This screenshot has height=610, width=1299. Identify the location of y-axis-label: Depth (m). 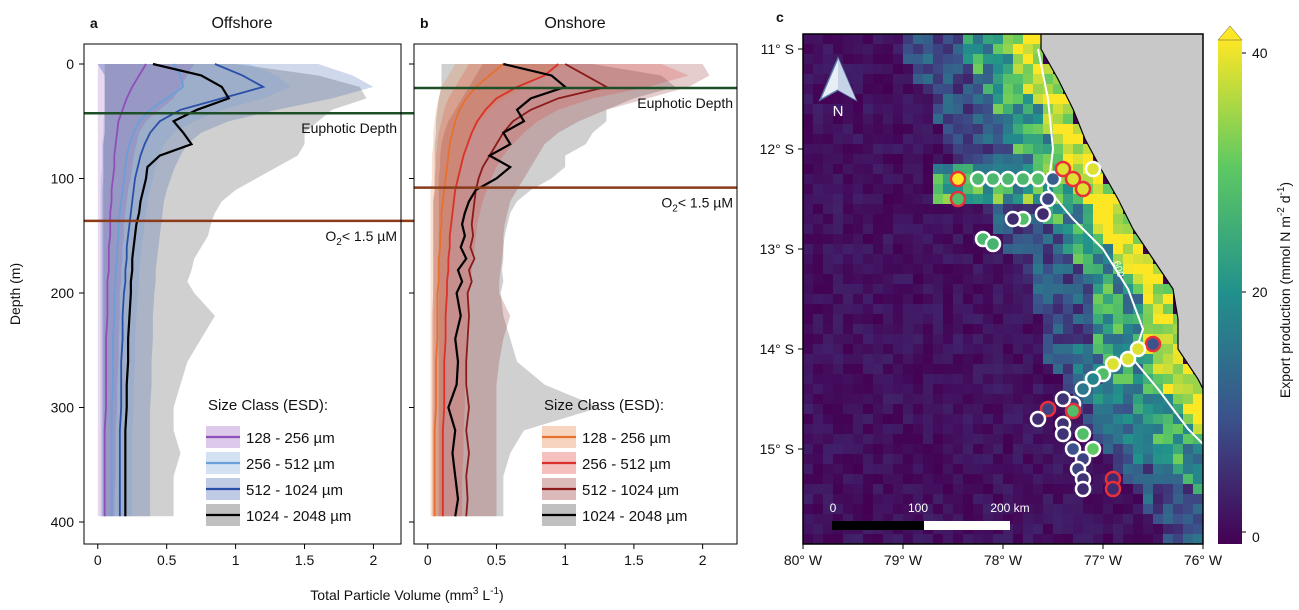
(15, 294).